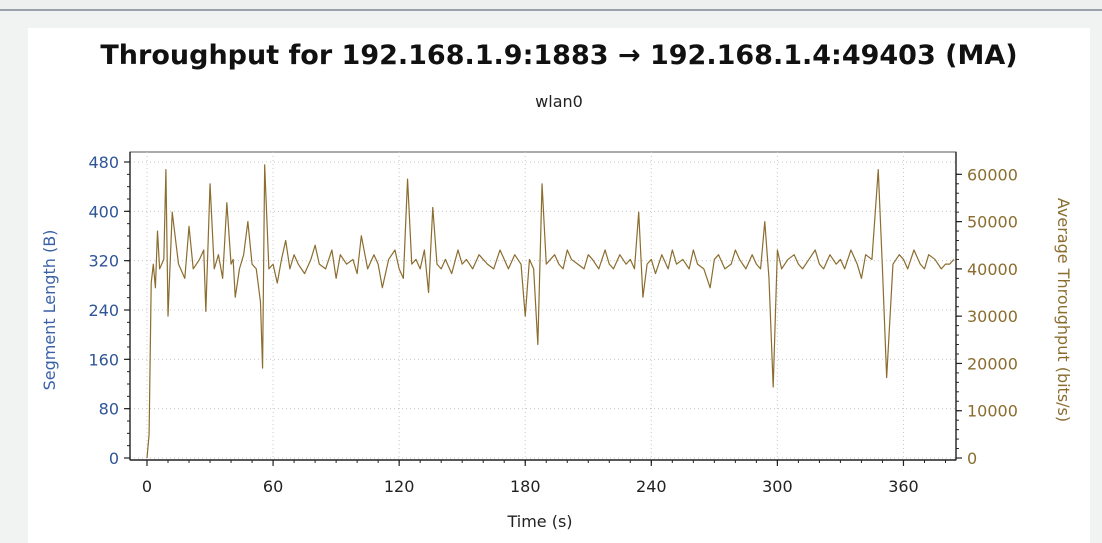 Image resolution: width=1102 pixels, height=543 pixels. I want to click on y-right-tick-label-6: 60000, so click(992, 174).